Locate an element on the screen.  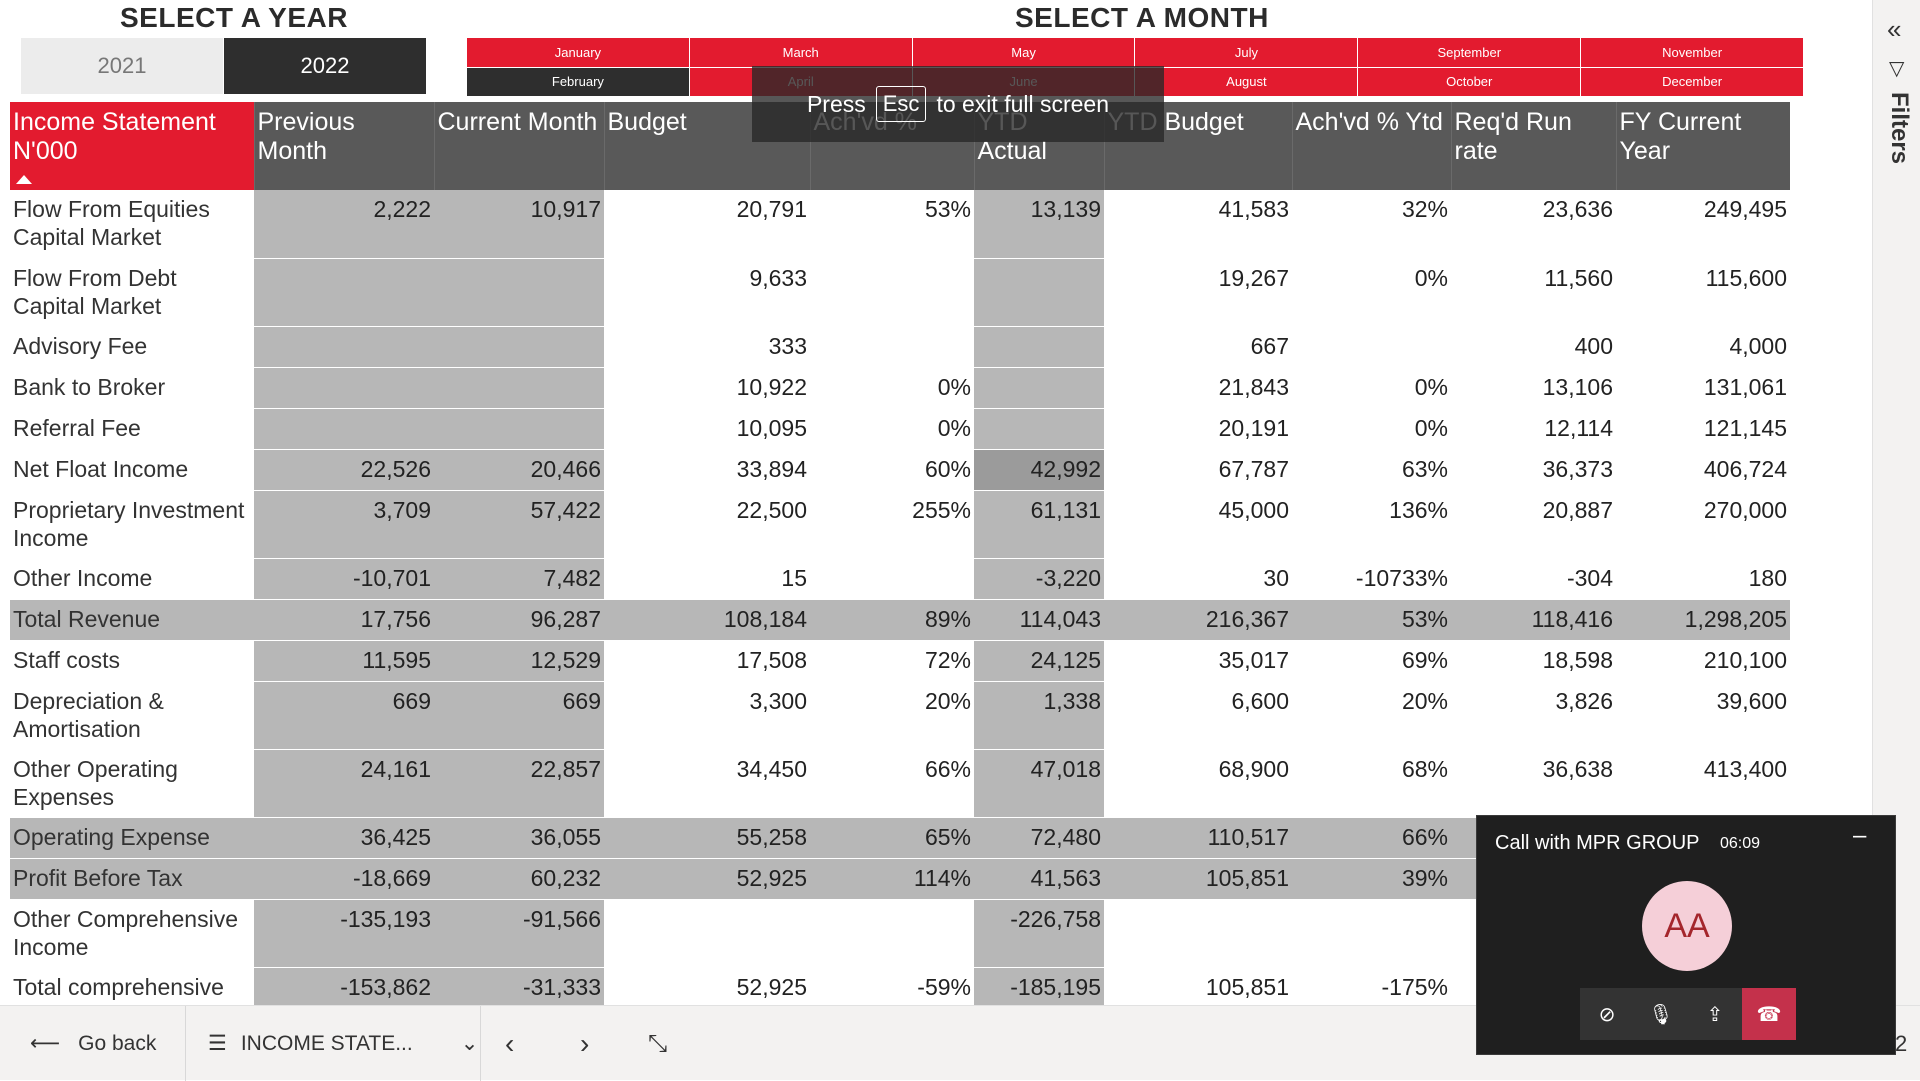
month-january: January is located at coordinates (578, 52).